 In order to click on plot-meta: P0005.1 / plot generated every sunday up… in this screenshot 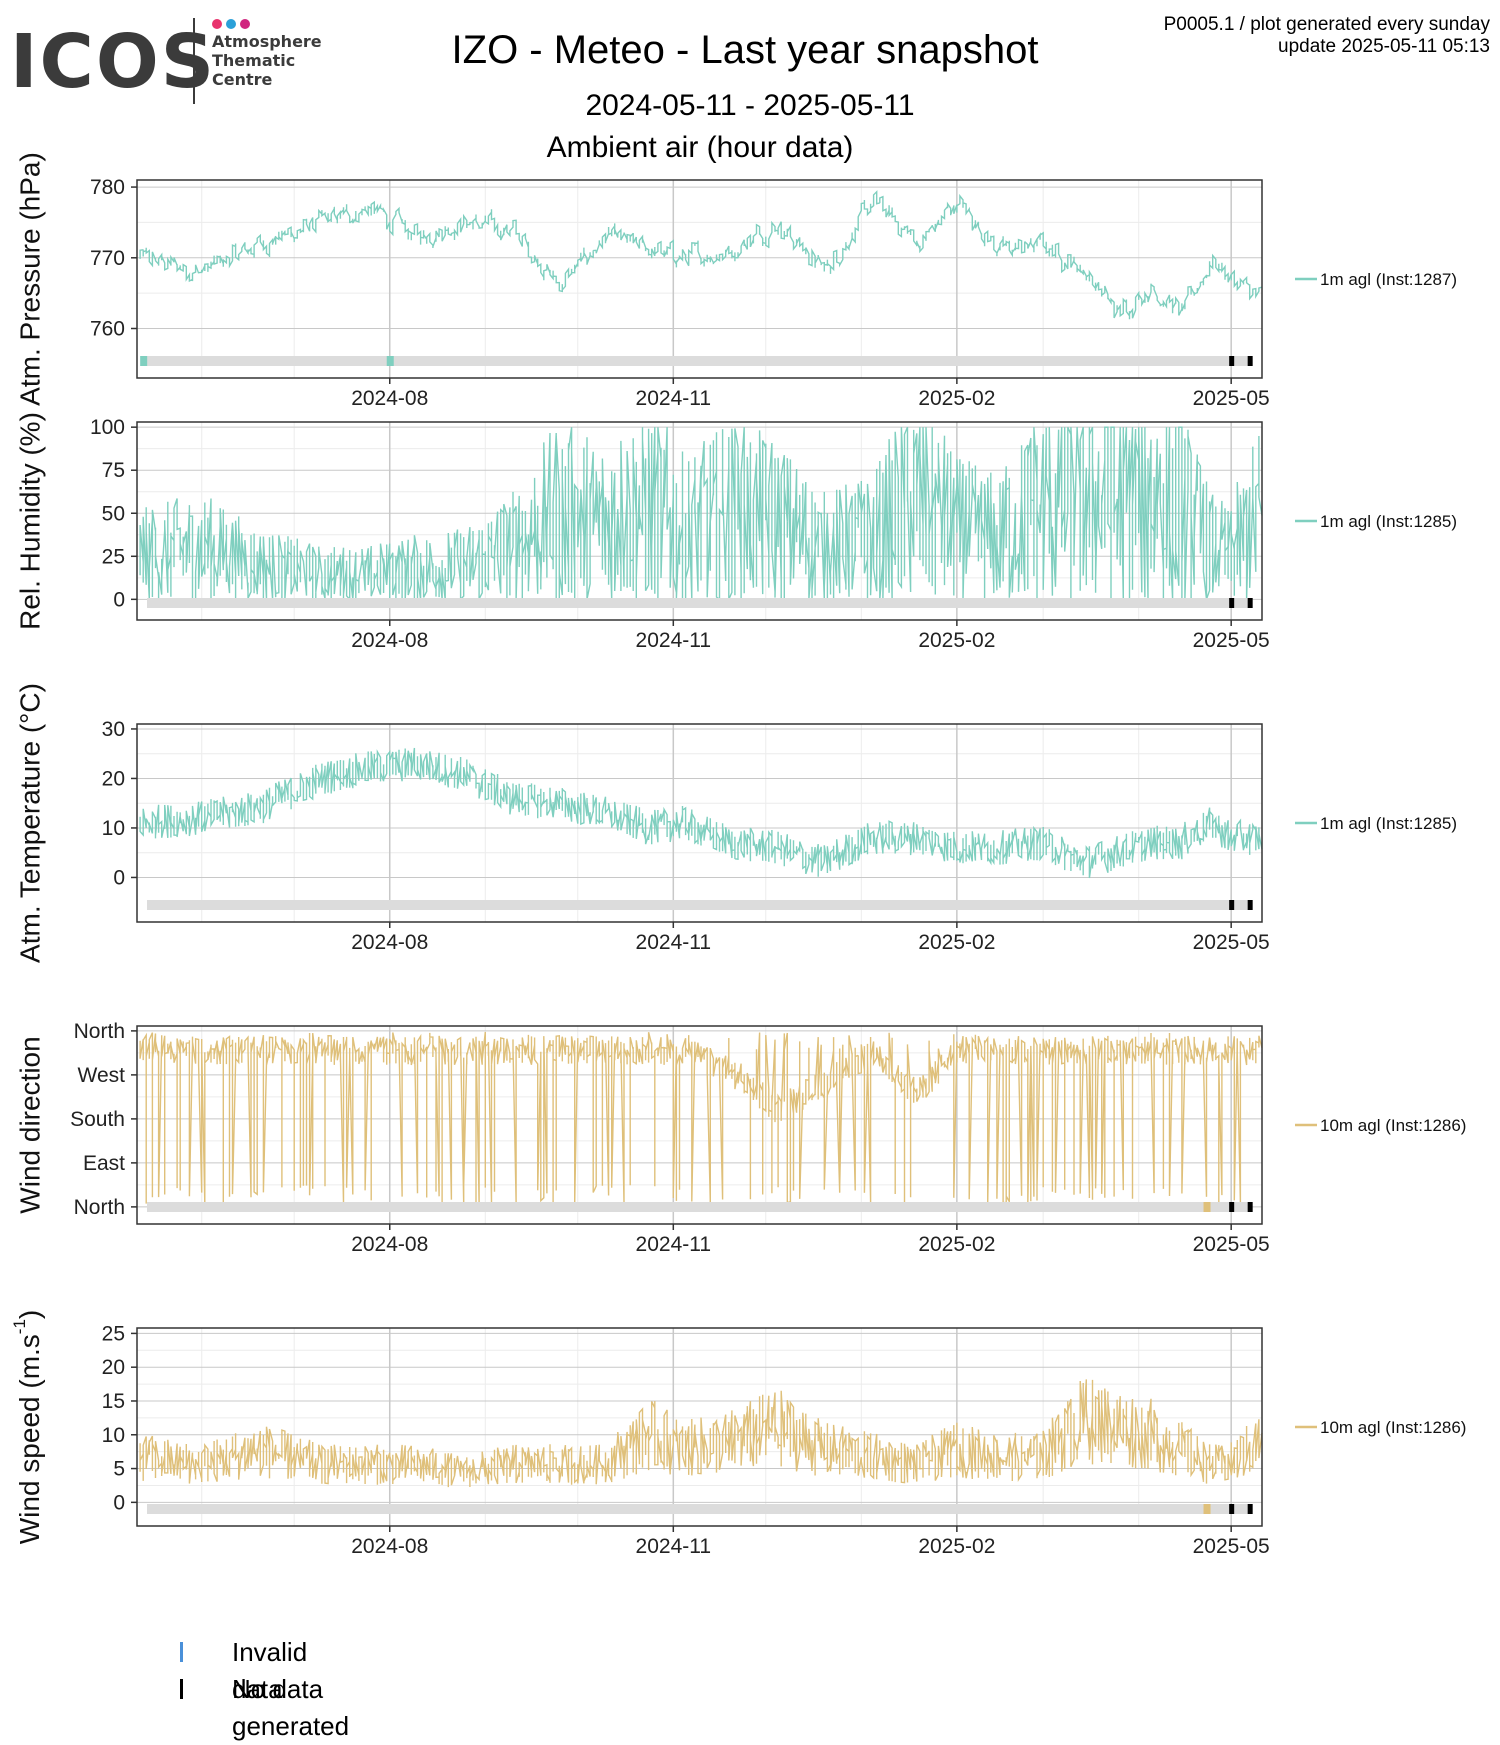, I will do `click(1327, 36)`.